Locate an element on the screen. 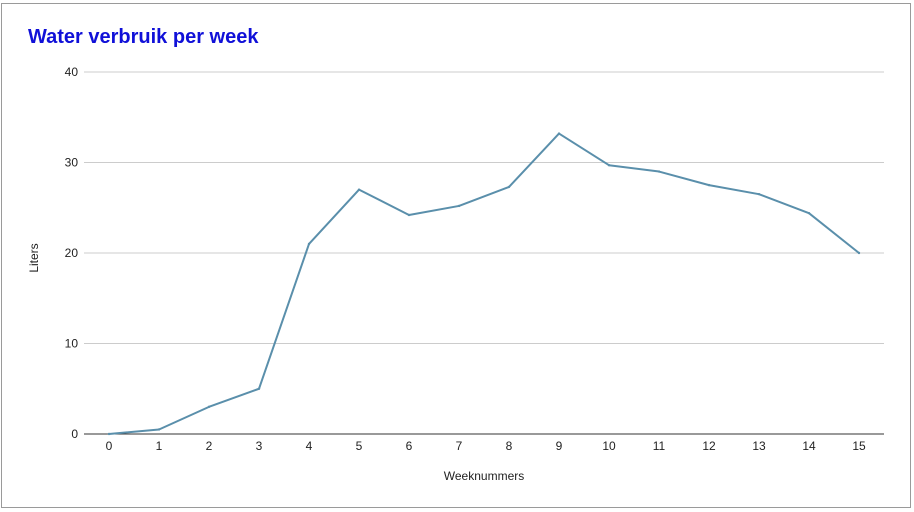 This screenshot has height=512, width=914. x-tick-label: 3 is located at coordinates (259, 446).